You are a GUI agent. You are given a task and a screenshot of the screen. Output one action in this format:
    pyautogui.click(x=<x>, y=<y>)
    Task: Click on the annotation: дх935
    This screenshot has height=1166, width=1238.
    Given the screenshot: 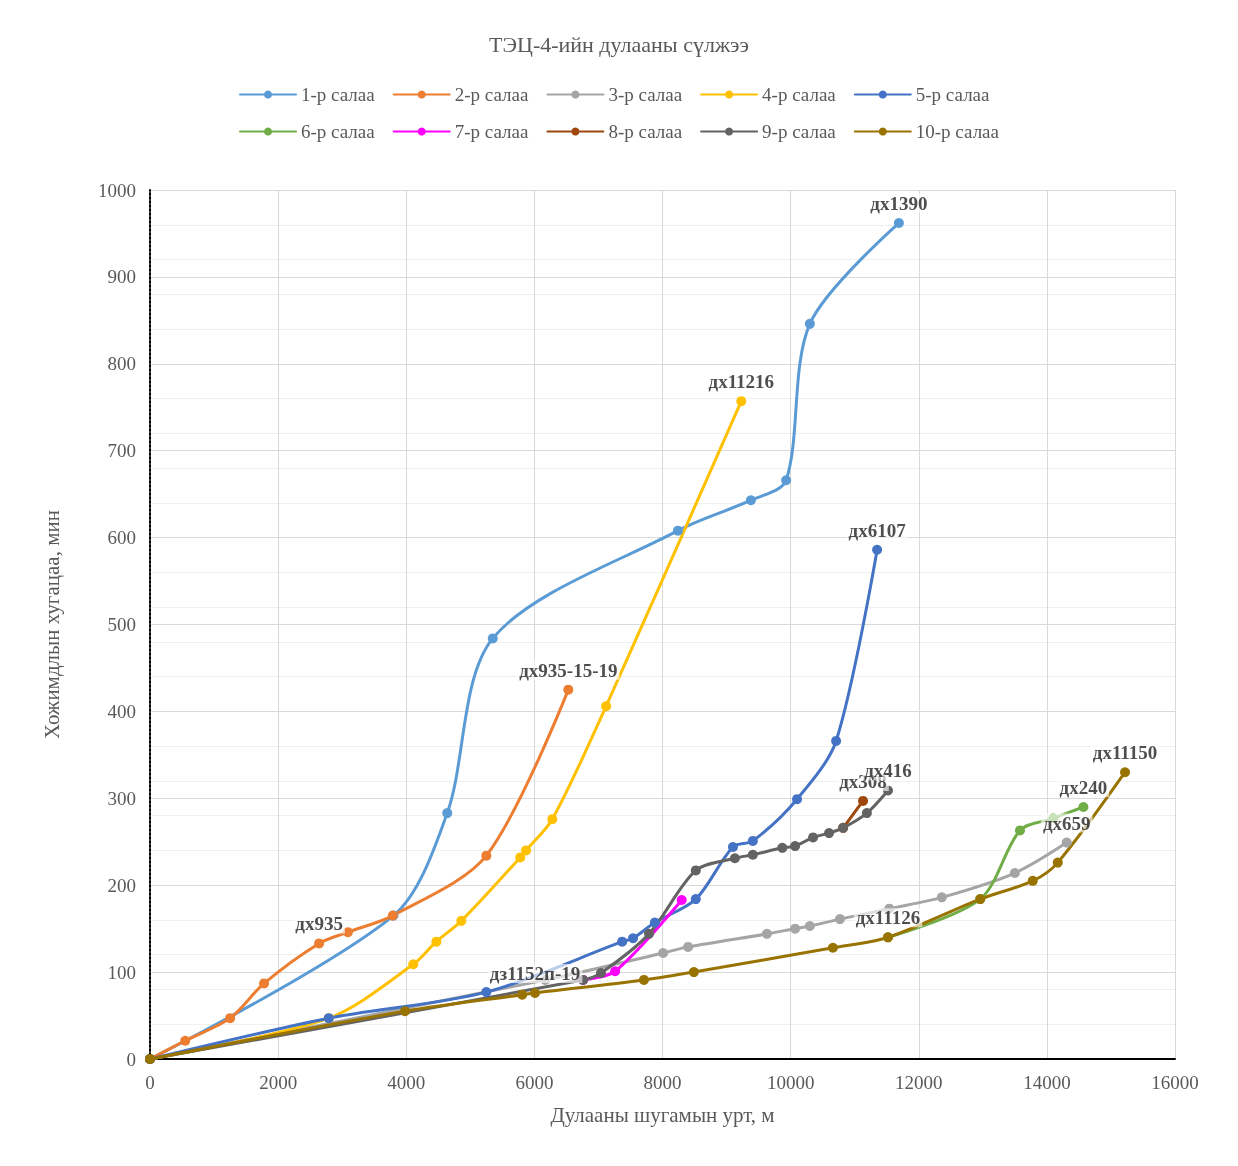 What is the action you would take?
    pyautogui.click(x=319, y=924)
    